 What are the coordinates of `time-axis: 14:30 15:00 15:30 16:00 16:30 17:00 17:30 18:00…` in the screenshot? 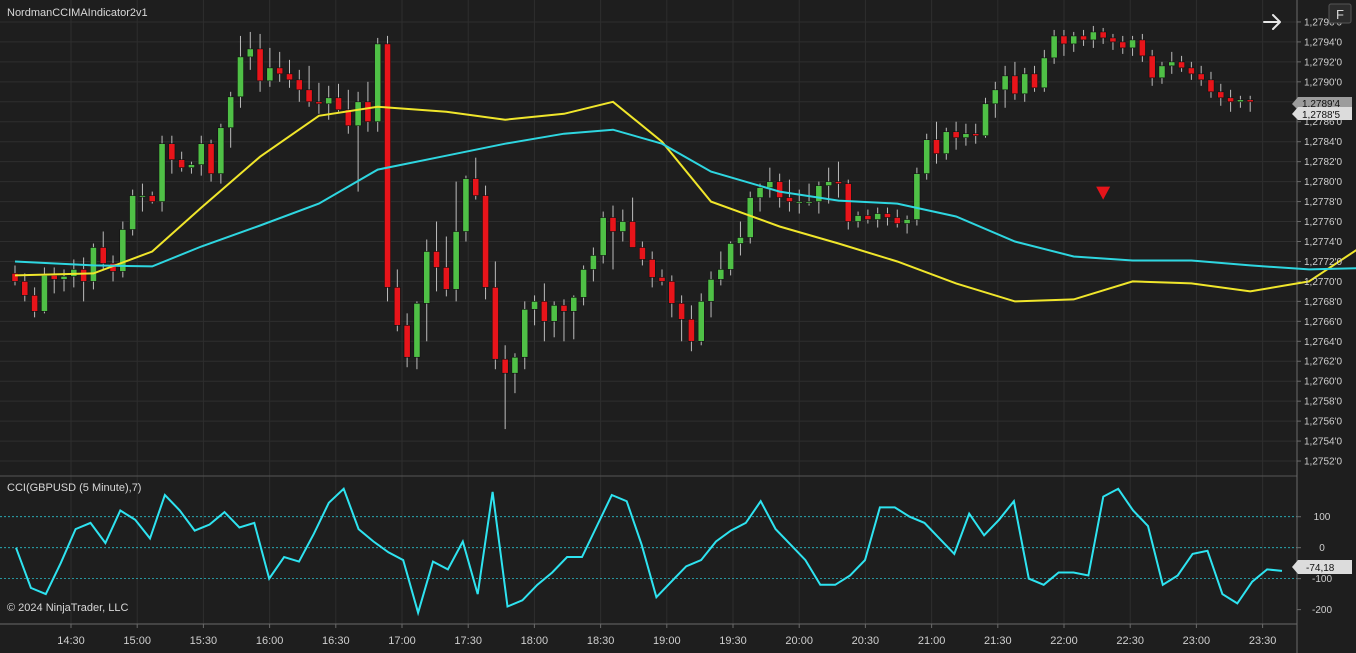 It's located at (666, 635).